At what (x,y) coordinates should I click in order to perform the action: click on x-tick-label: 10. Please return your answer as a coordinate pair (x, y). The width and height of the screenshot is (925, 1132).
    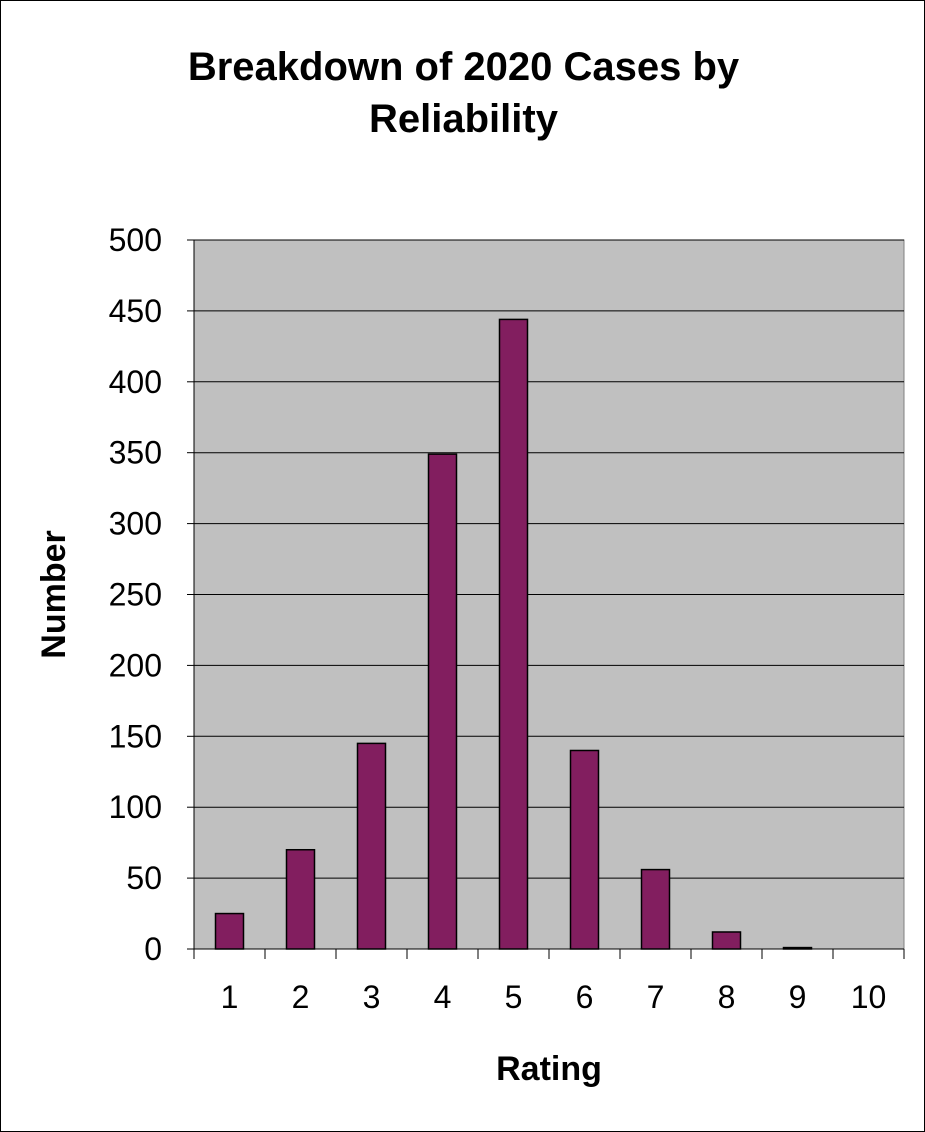
    Looking at the image, I should click on (869, 997).